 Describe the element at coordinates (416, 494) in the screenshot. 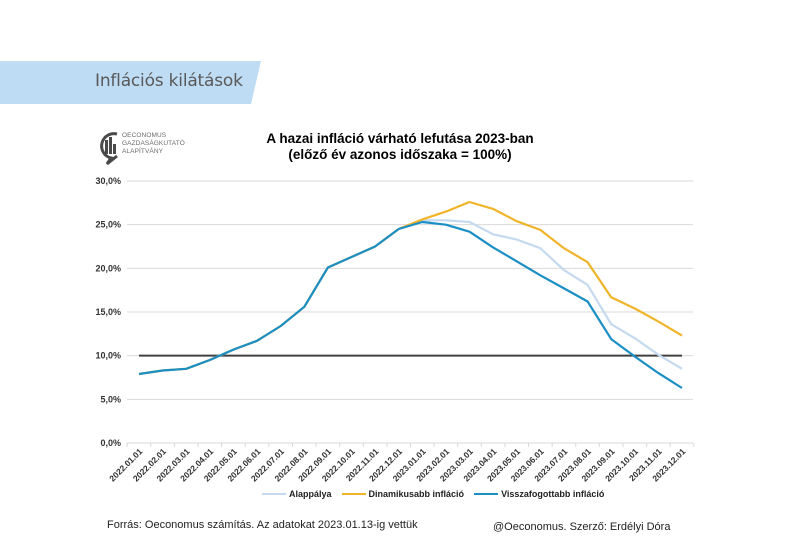

I see `legend-label: Dinamikusabb infláció` at that location.